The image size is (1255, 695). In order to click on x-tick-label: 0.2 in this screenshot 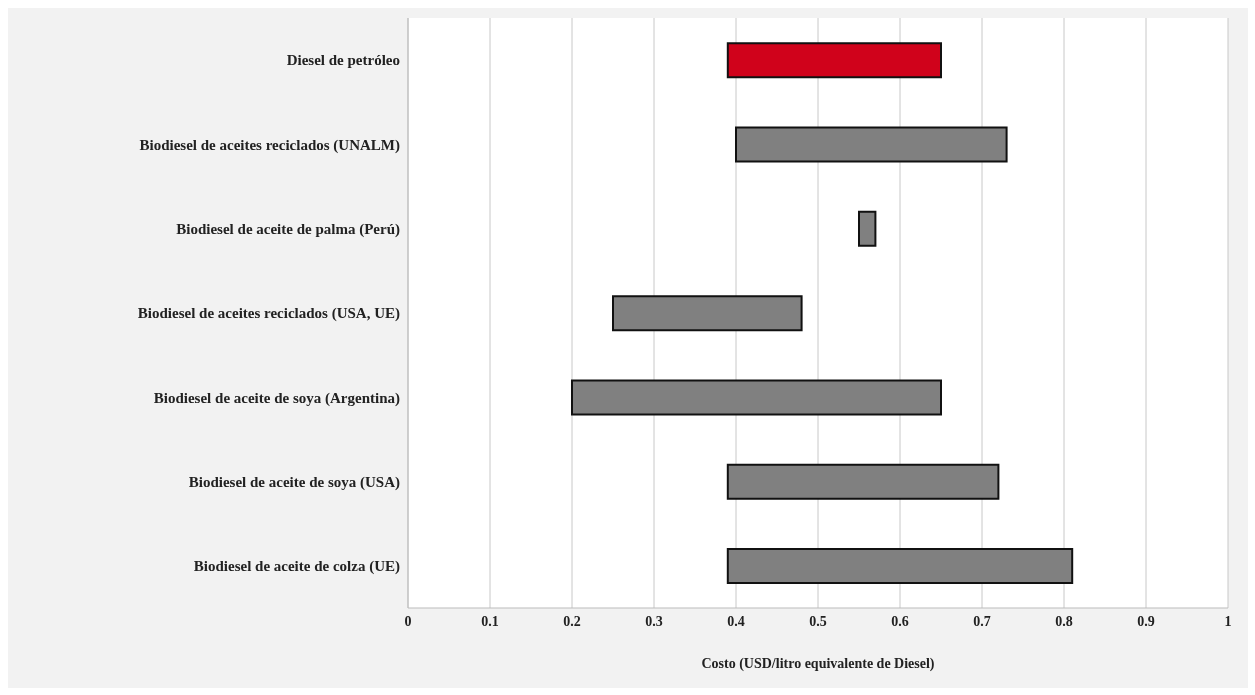, I will do `click(572, 621)`.